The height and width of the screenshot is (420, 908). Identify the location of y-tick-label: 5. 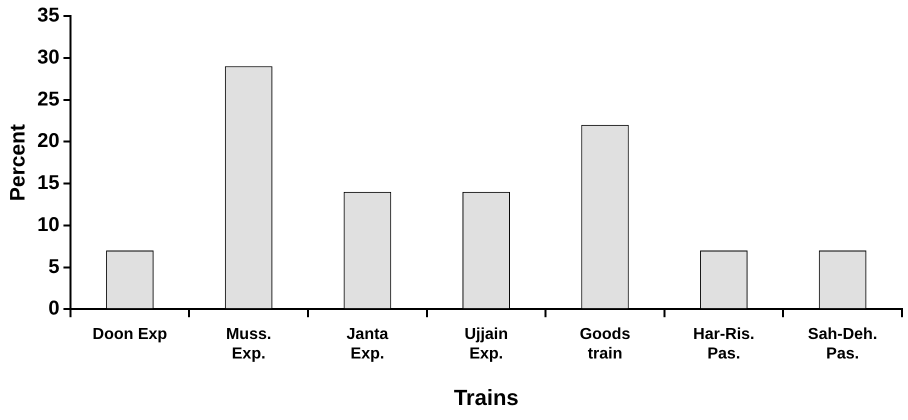
(54, 267).